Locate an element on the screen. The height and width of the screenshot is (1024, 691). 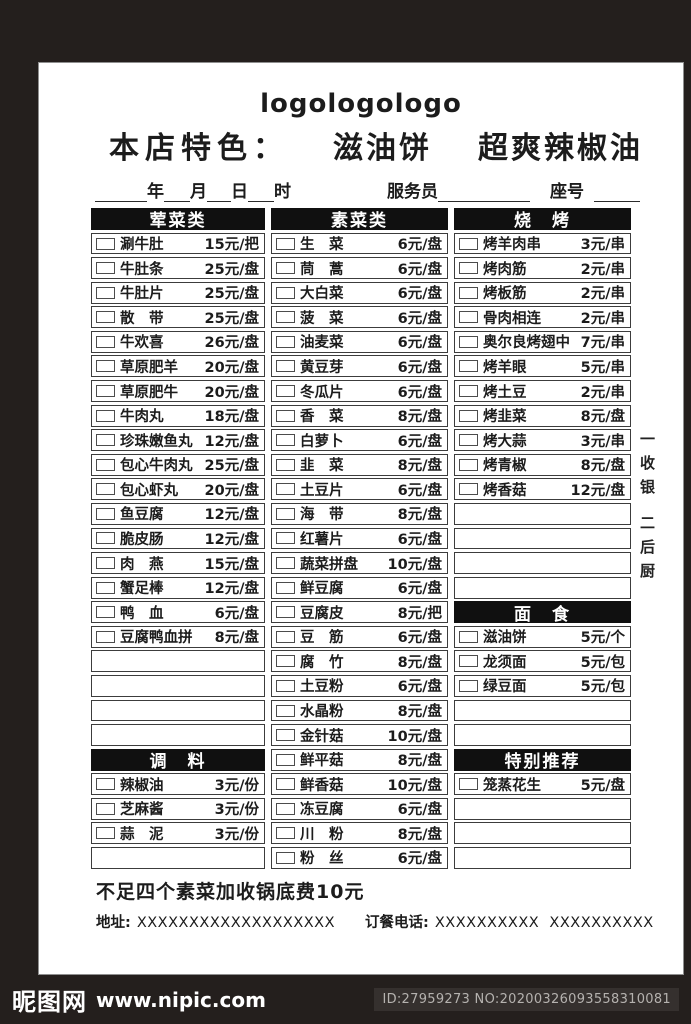
menu-item-row: 骨肉相连 2元/串 is located at coordinates (542, 317).